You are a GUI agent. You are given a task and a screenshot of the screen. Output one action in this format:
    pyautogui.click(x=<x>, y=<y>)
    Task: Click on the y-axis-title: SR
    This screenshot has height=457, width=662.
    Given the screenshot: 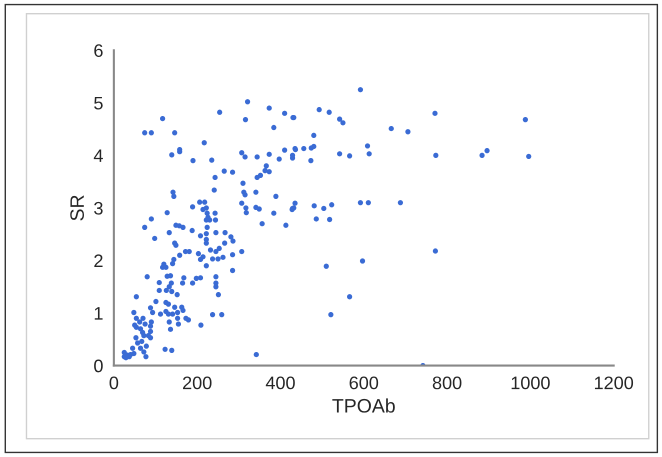 What is the action you would take?
    pyautogui.click(x=77, y=208)
    